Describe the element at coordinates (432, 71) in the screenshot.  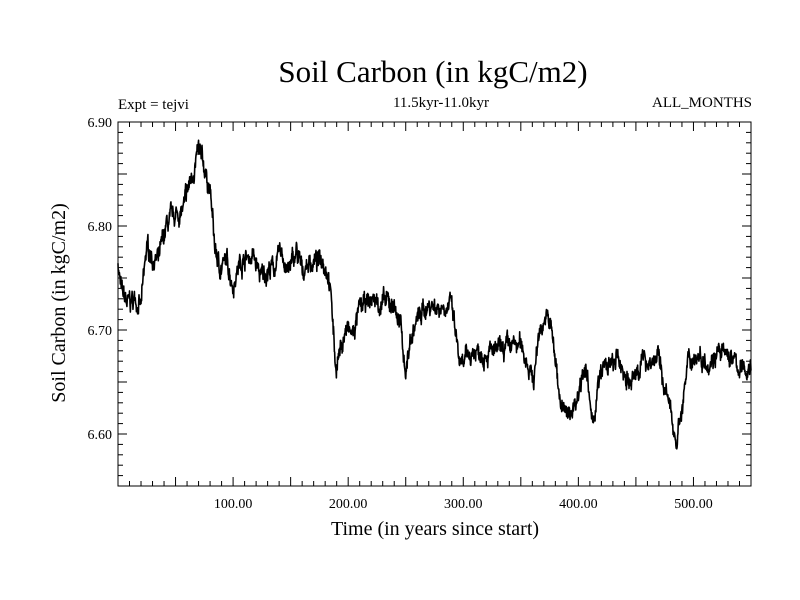
I see `chart-title: Soil Carbon (in kgC/m2)` at that location.